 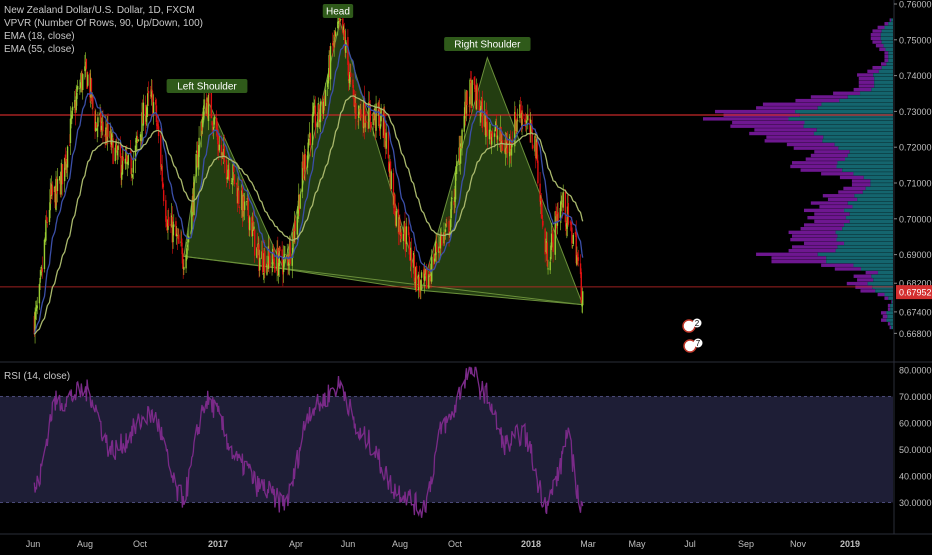 I want to click on pattern-triangle, so click(x=352, y=155).